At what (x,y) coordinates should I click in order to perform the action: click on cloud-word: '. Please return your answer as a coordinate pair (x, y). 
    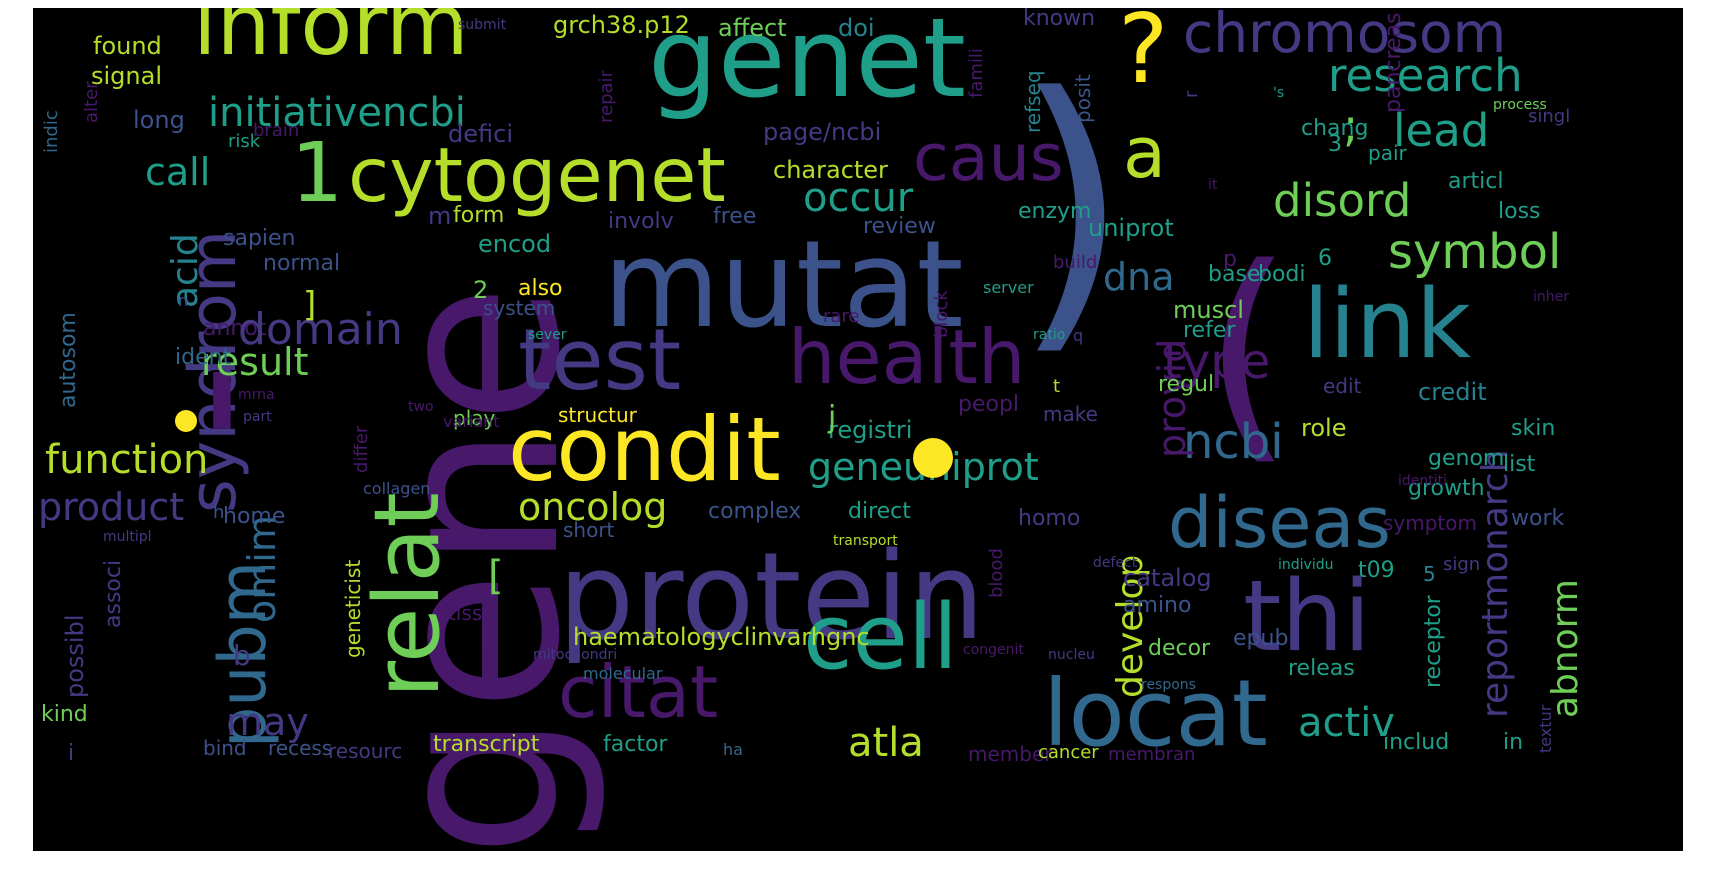
    Looking at the image, I should click on (222, 452).